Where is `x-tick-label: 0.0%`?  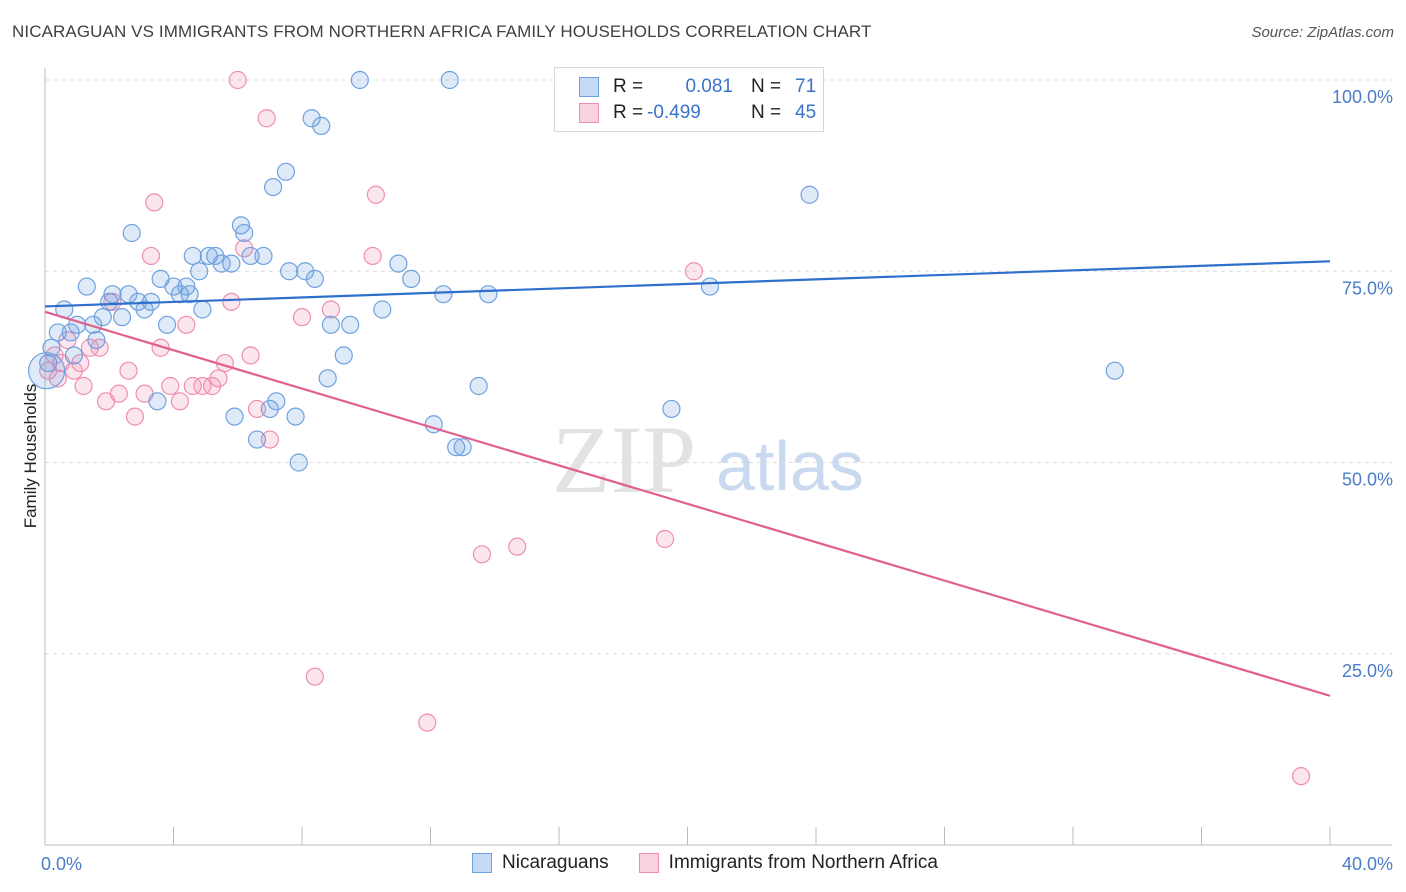
x-tick-label: 0.0% is located at coordinates (61, 864).